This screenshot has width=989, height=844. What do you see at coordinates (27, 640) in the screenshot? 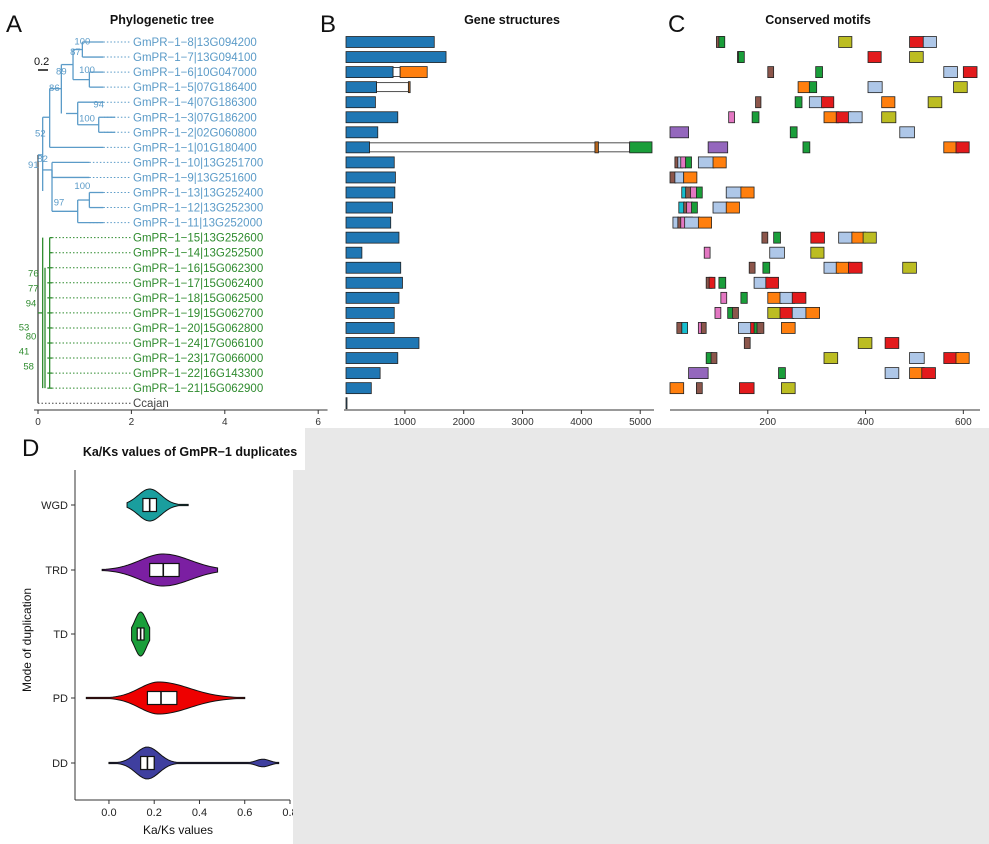
I see `violin-y-axis-label: Mode of duplication` at bounding box center [27, 640].